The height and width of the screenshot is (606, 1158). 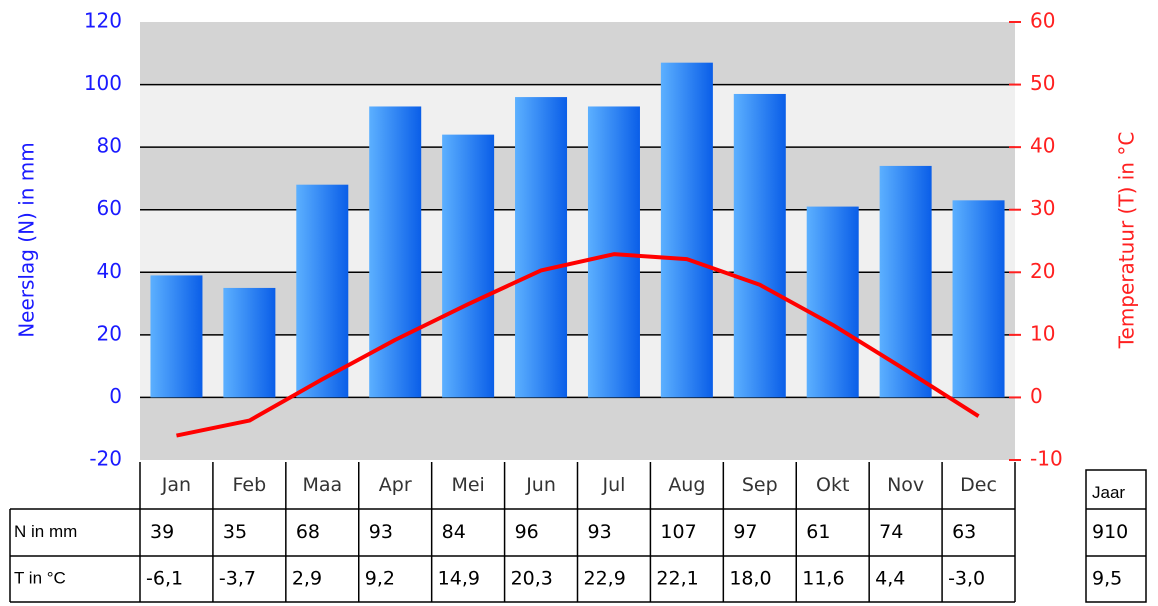 I want to click on y2-tick-label: 30, so click(x=1042, y=208).